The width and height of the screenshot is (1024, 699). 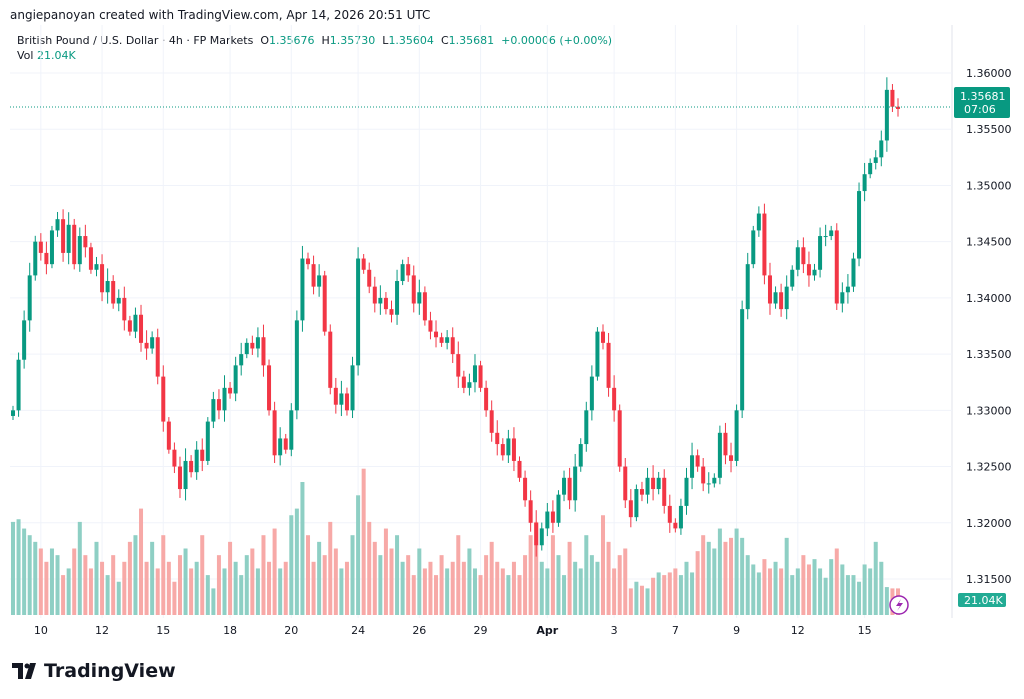 What do you see at coordinates (453, 630) in the screenshot?
I see `time-axis: 10 12 15 18 20 24 26 29 Apr 3 7 9 12 15` at bounding box center [453, 630].